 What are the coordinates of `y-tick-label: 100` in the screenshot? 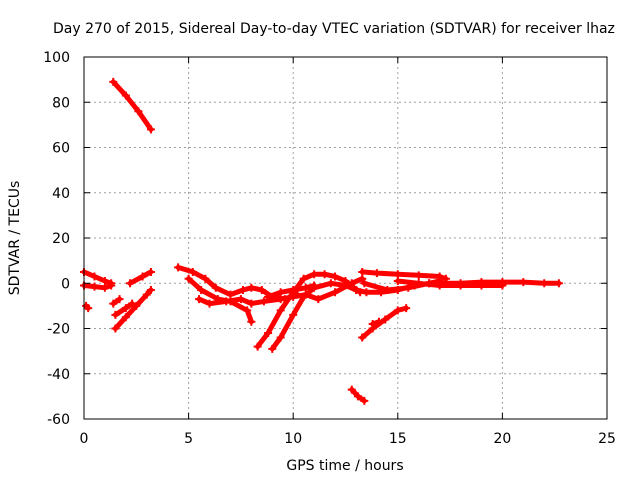 It's located at (56, 58).